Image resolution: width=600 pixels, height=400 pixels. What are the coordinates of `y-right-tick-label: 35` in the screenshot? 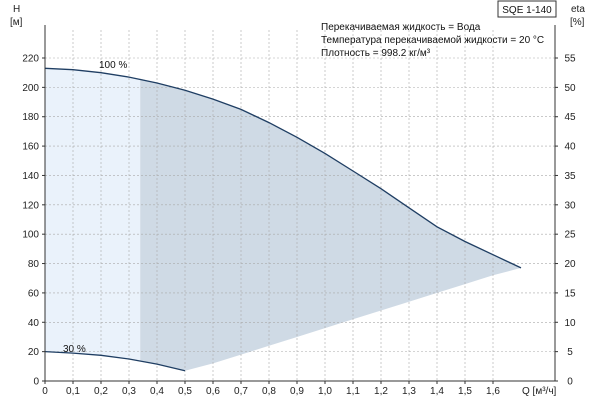 It's located at (570, 176).